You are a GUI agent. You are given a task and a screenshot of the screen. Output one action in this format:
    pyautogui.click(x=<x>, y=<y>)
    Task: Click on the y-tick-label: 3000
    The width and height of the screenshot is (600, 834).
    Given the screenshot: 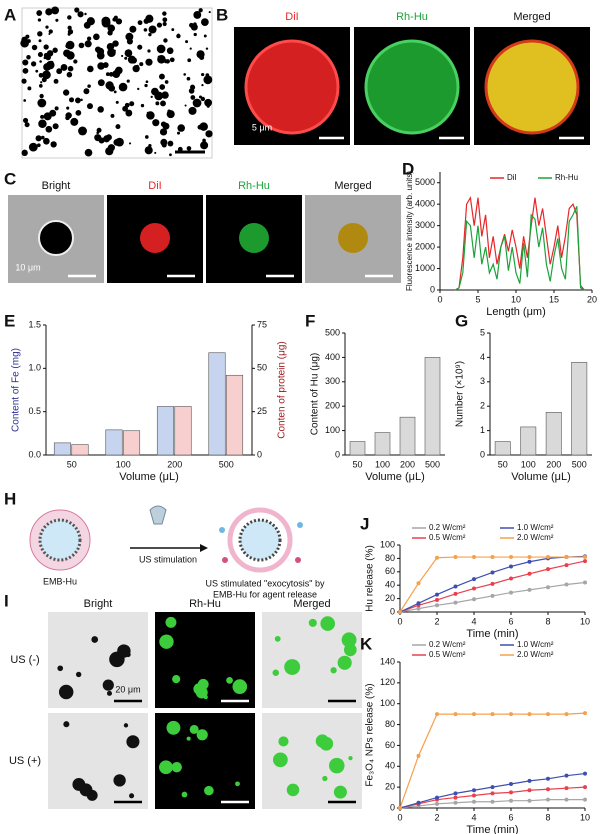 What is the action you would take?
    pyautogui.click(x=425, y=225)
    